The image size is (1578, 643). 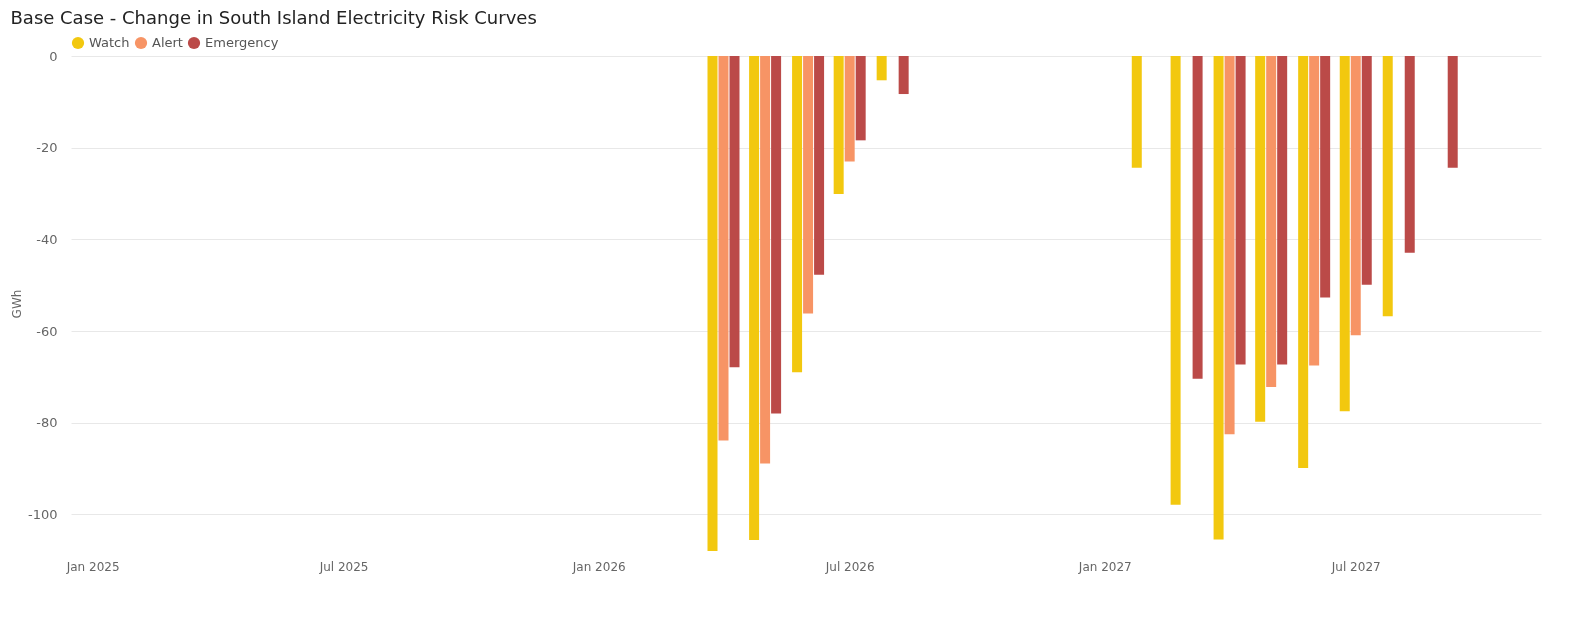 I want to click on chart-title: Base Case - Change in South Island Electricity Risk Curves, so click(x=273, y=17).